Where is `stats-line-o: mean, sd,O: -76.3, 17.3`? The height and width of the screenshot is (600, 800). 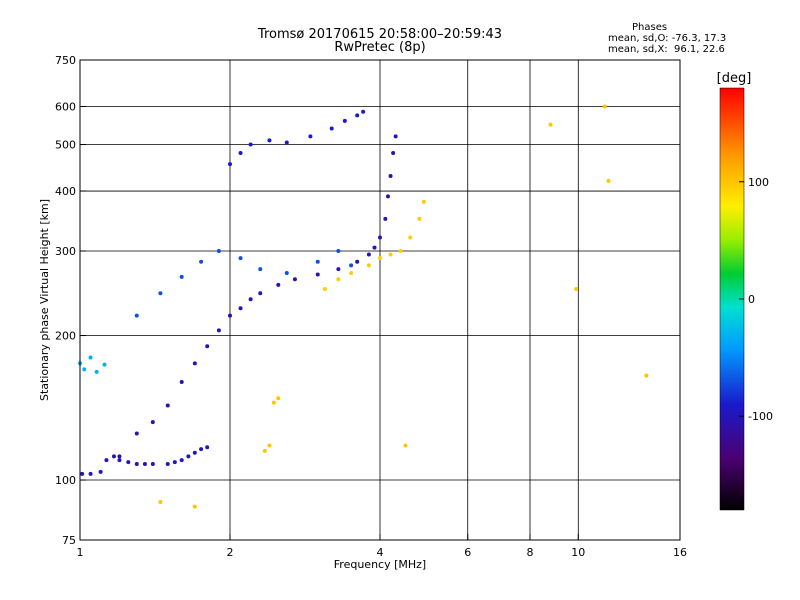
stats-line-o: mean, sd,O: -76.3, 17.3 is located at coordinates (667, 38).